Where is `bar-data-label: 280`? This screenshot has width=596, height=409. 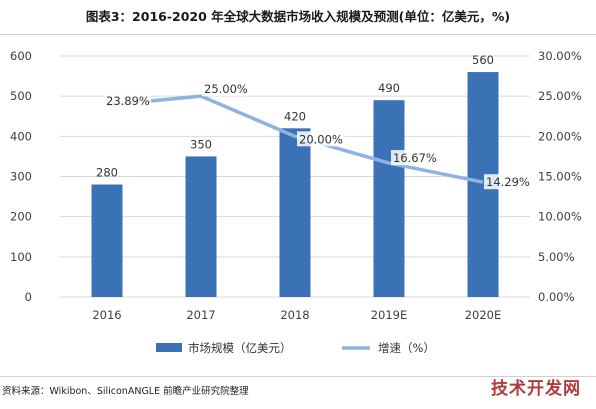 bar-data-label: 280 is located at coordinates (107, 173).